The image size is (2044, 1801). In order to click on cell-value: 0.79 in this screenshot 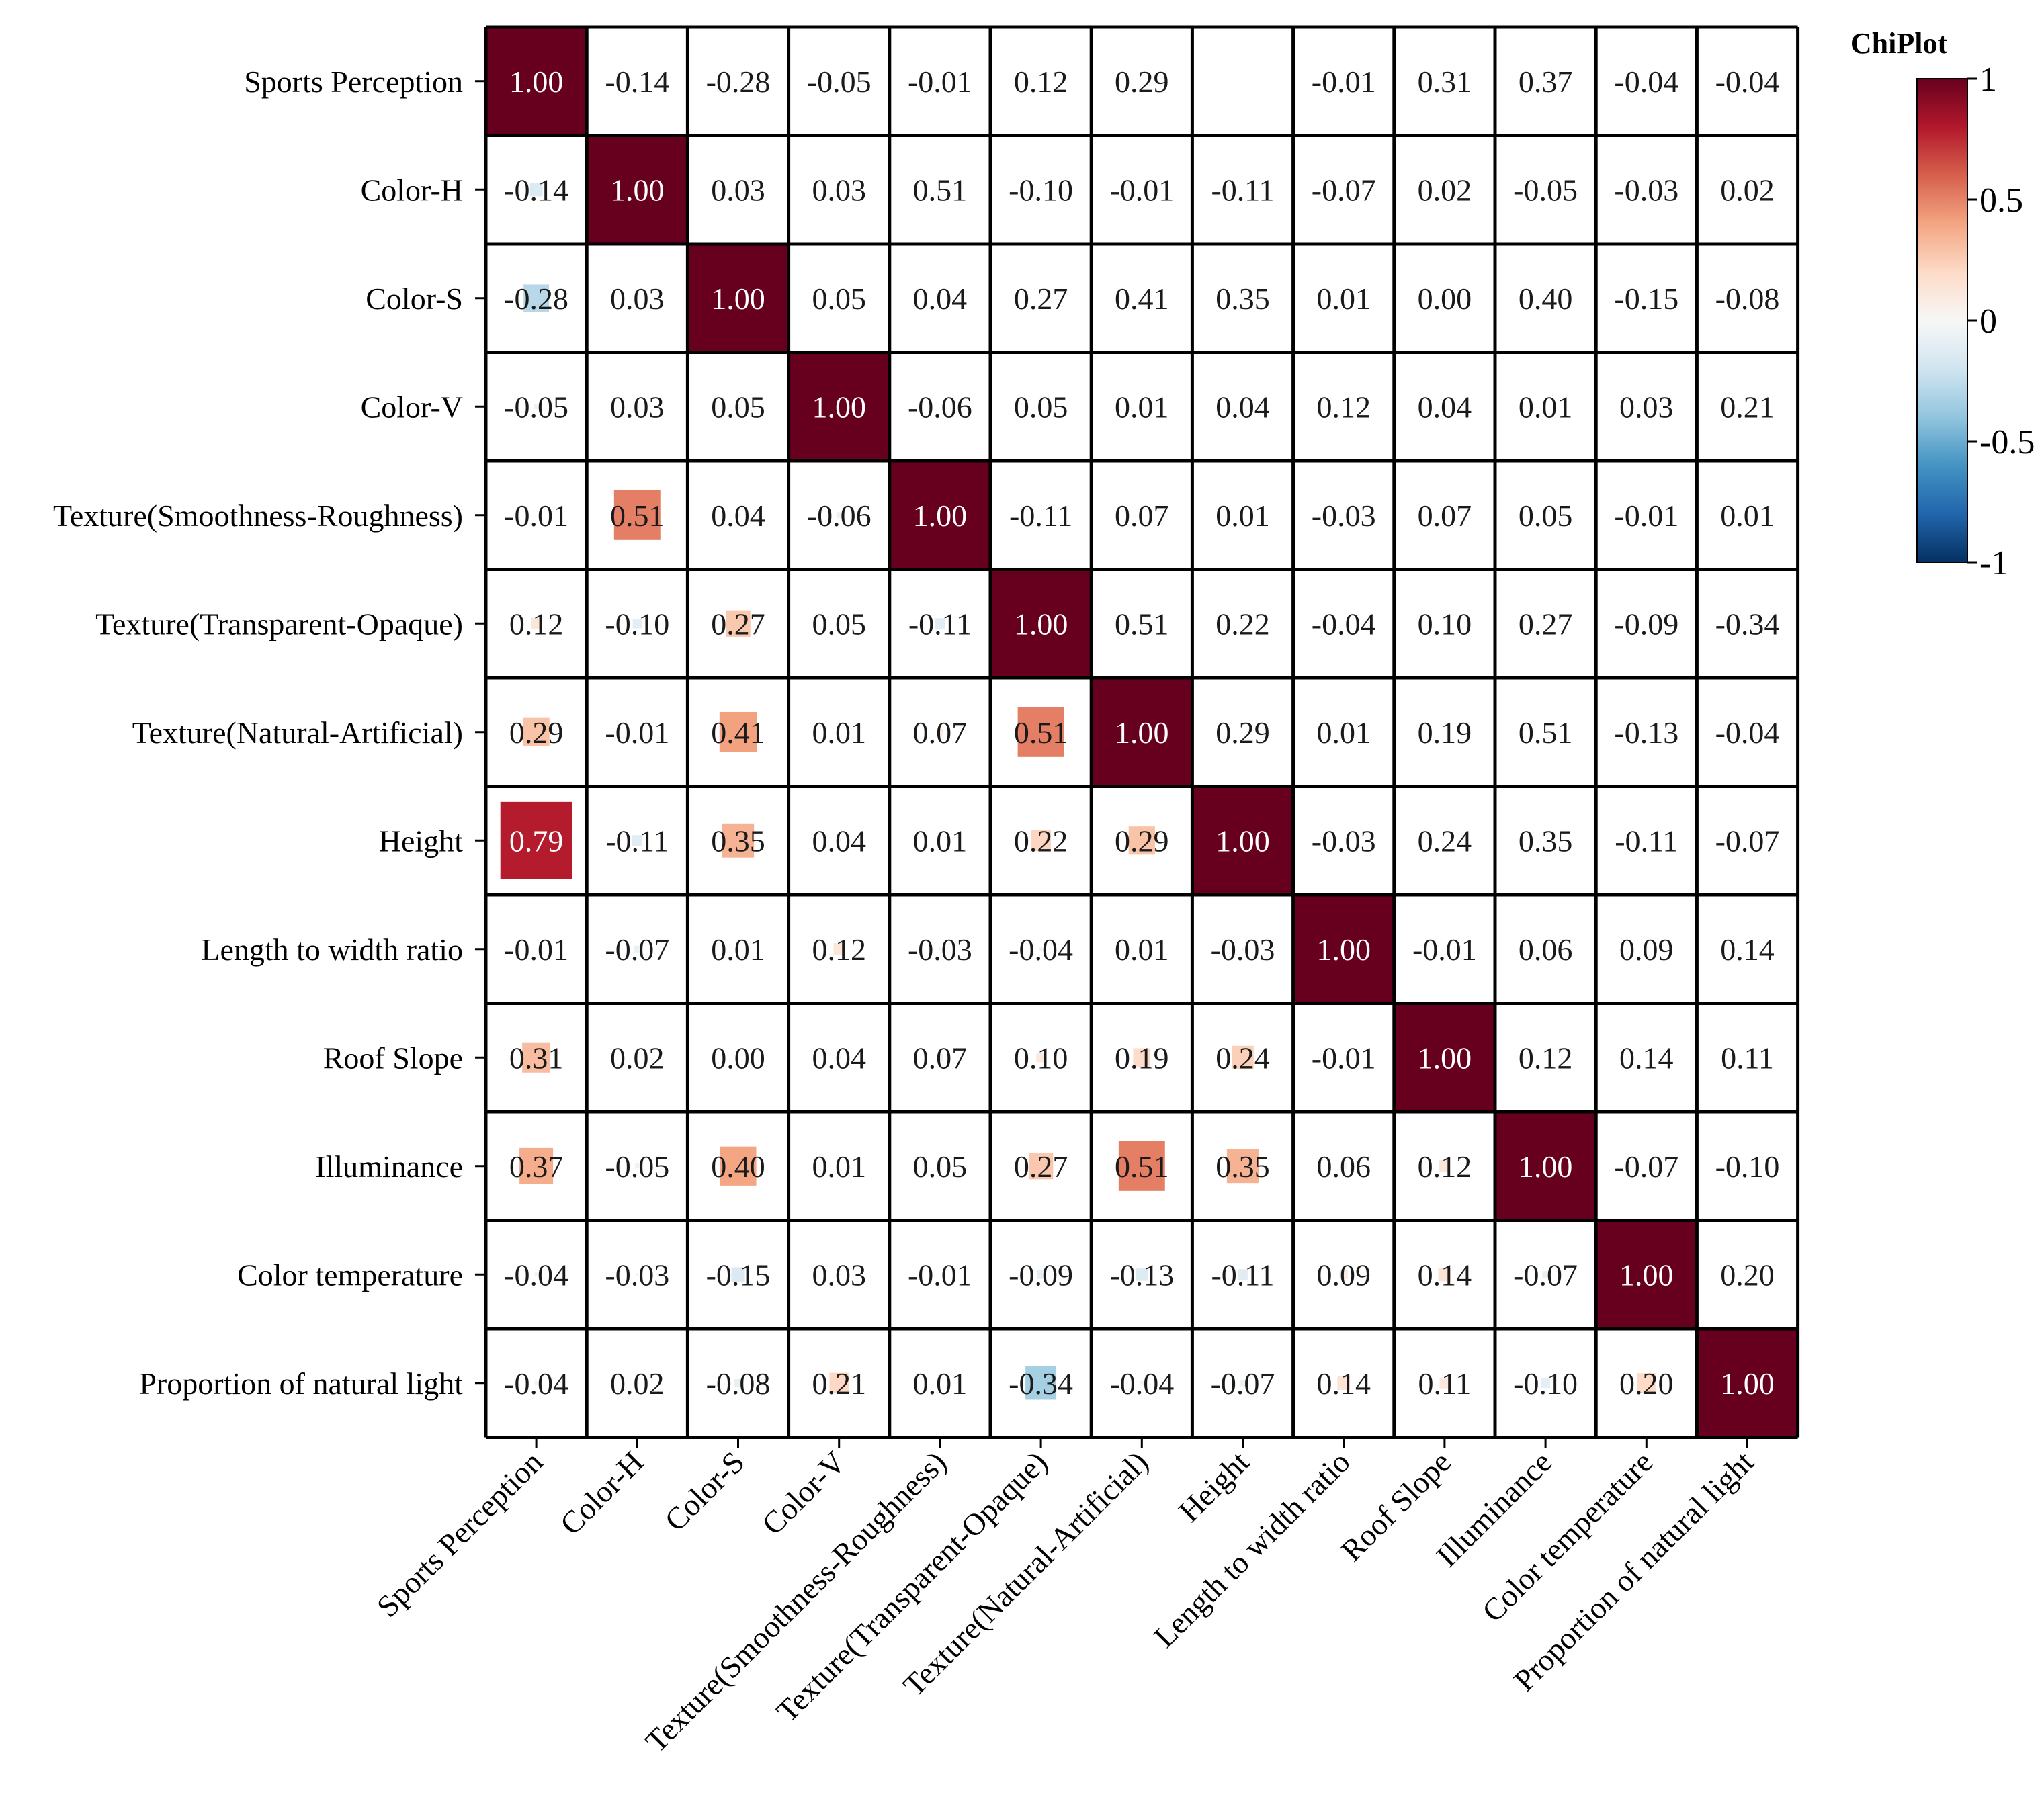, I will do `click(1243, 81)`.